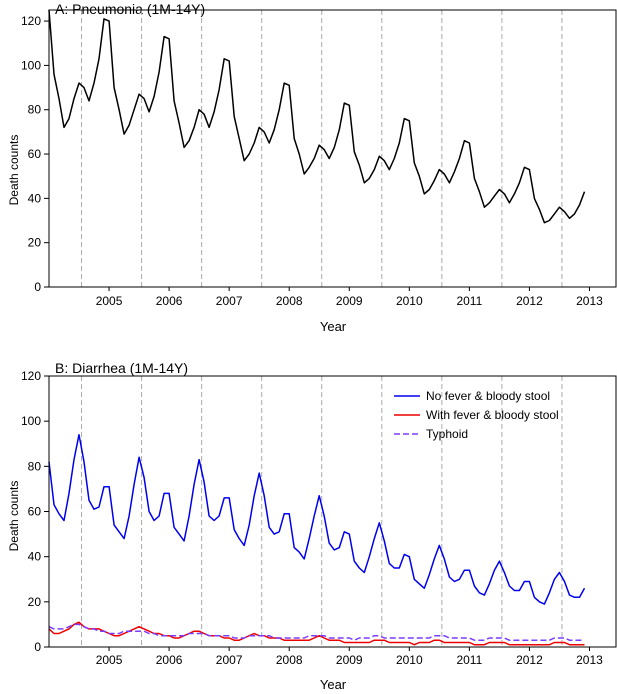  I want to click on panel-a-y-label: Death counts, so click(14, 170).